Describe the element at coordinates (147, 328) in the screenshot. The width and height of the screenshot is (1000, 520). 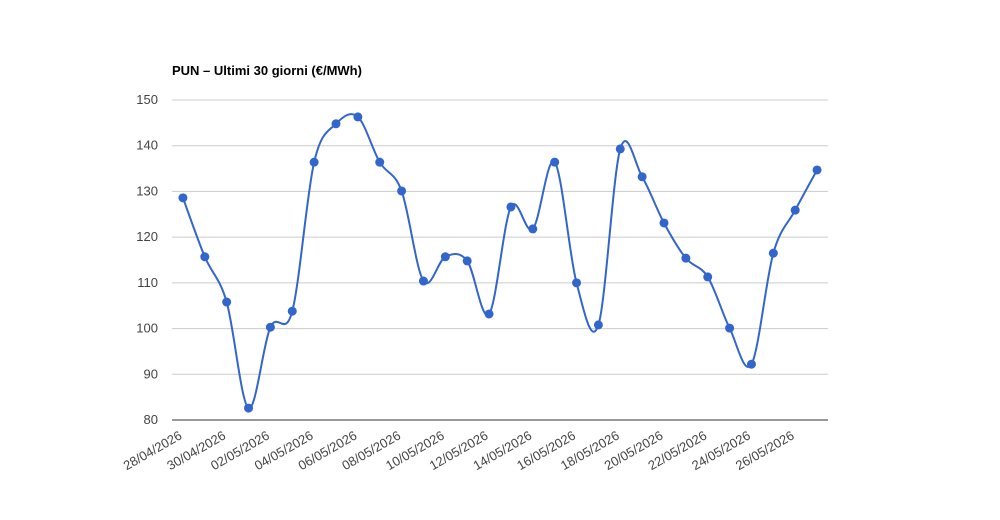
I see `y-tick-label: 100` at that location.